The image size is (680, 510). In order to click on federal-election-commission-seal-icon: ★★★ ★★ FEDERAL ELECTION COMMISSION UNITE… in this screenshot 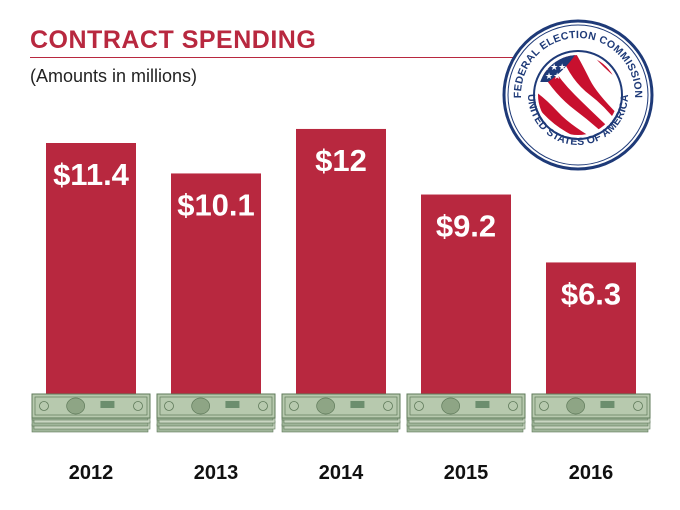, I will do `click(578, 95)`.